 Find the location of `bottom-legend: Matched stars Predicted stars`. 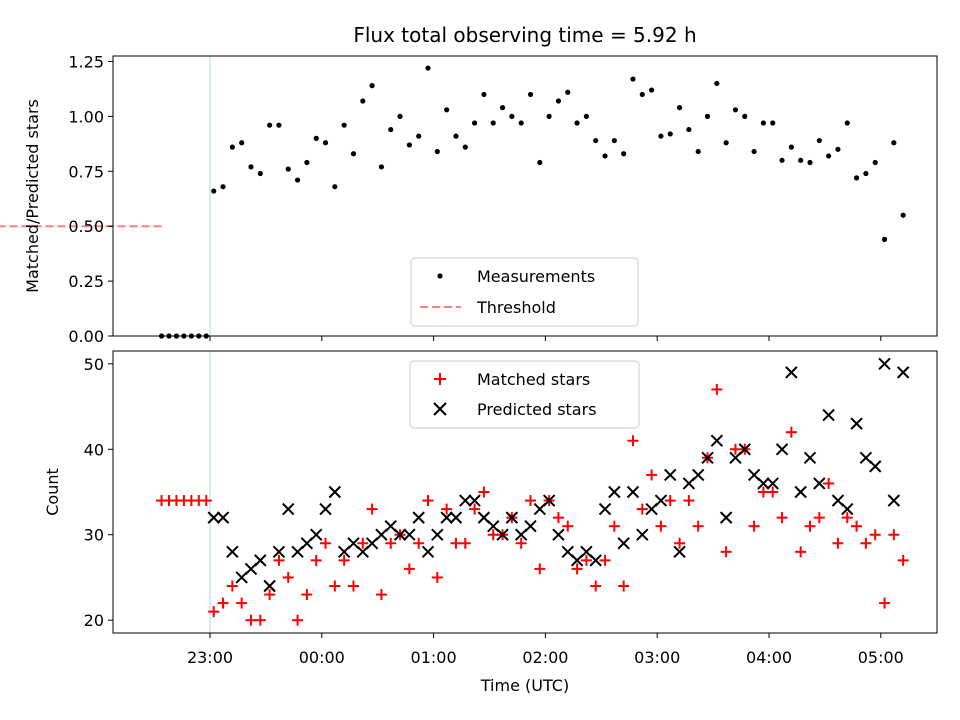

bottom-legend: Matched stars Predicted stars is located at coordinates (524, 394).